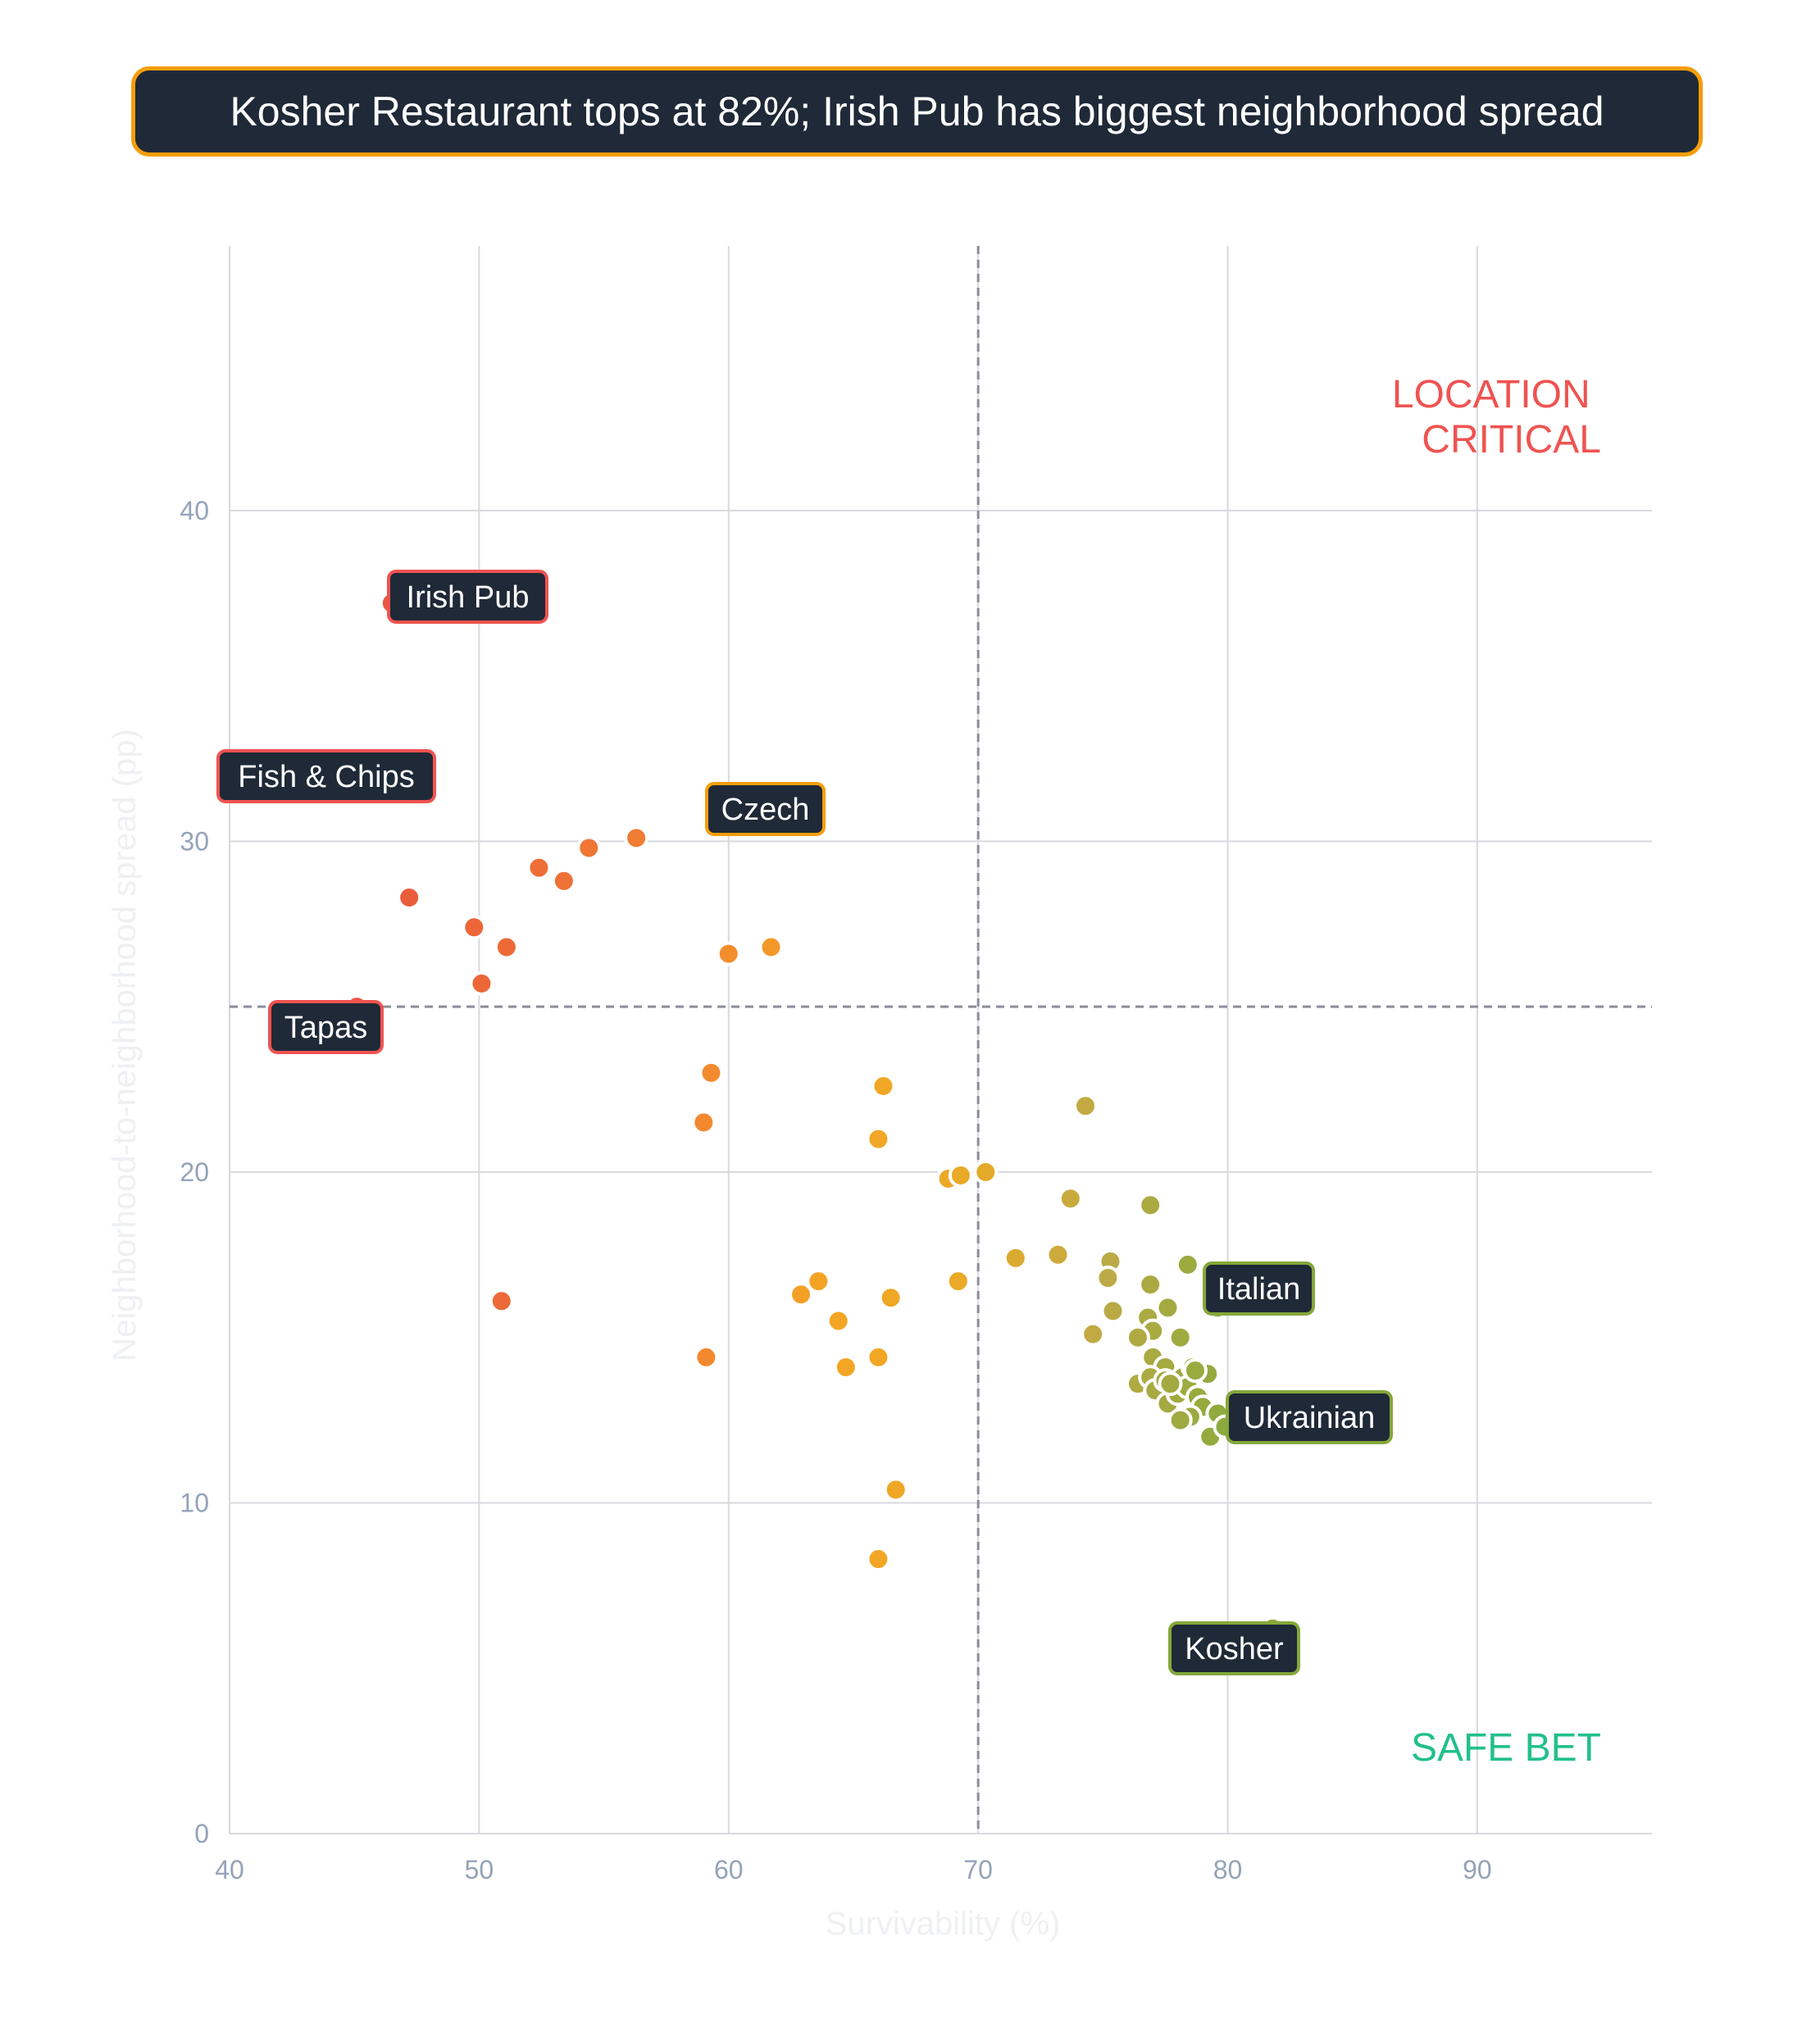 This screenshot has height=2041, width=1820. I want to click on annotation-label: Fish & Chips, so click(326, 777).